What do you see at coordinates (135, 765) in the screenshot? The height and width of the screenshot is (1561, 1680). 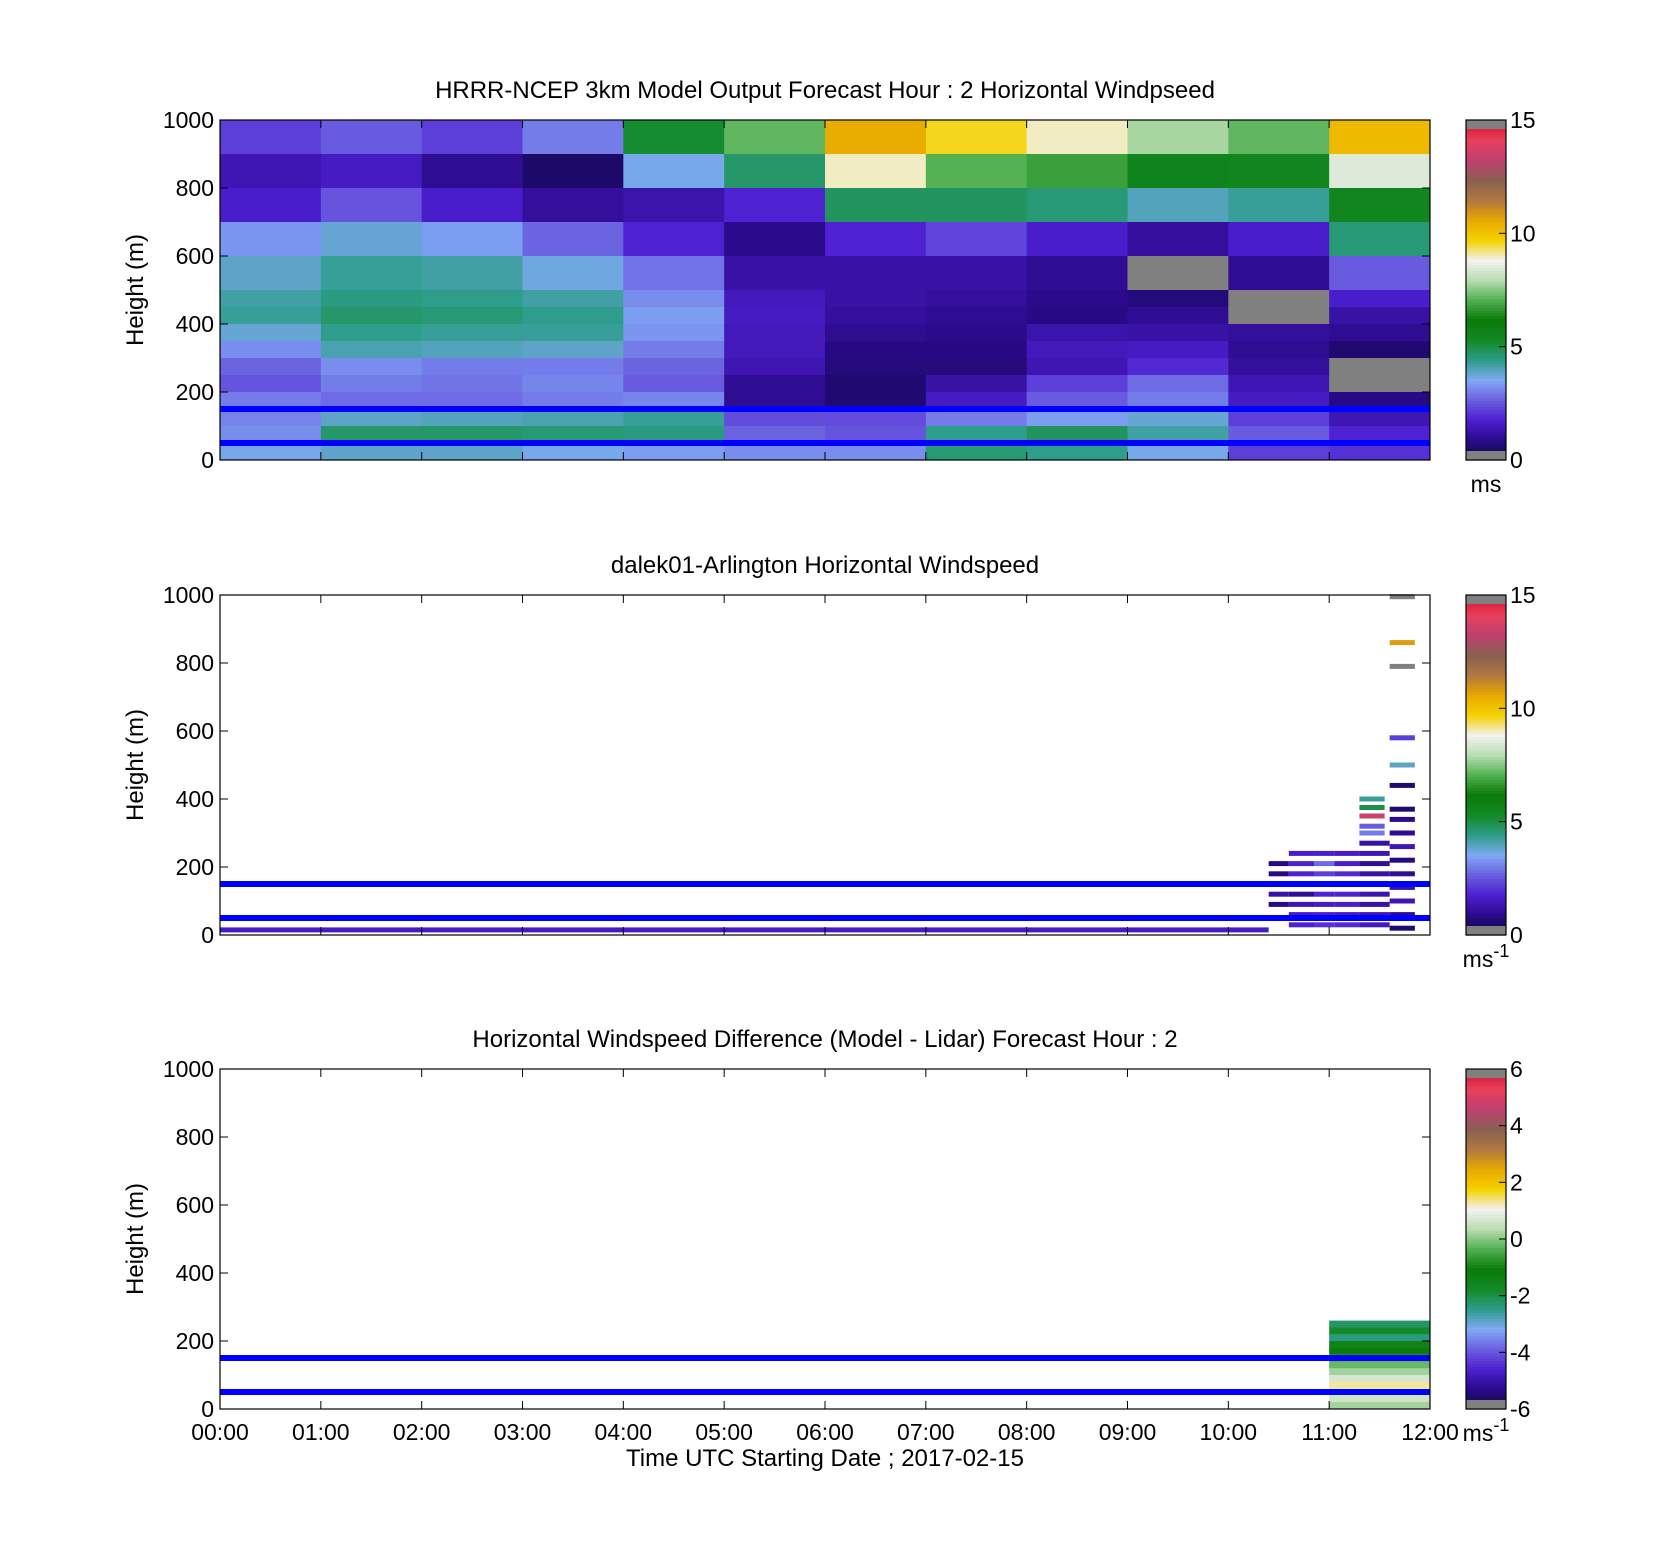 I see `y-axis-label: Height (m)` at bounding box center [135, 765].